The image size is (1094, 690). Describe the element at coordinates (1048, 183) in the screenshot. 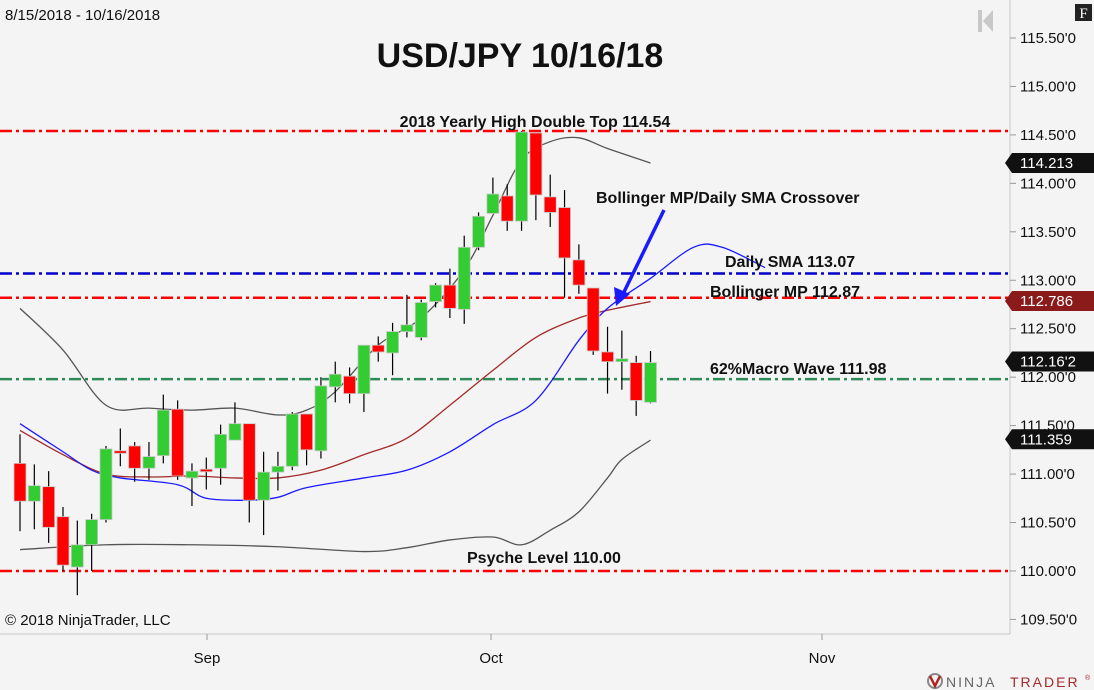

I see `y-tick-label: 114.00'0` at that location.